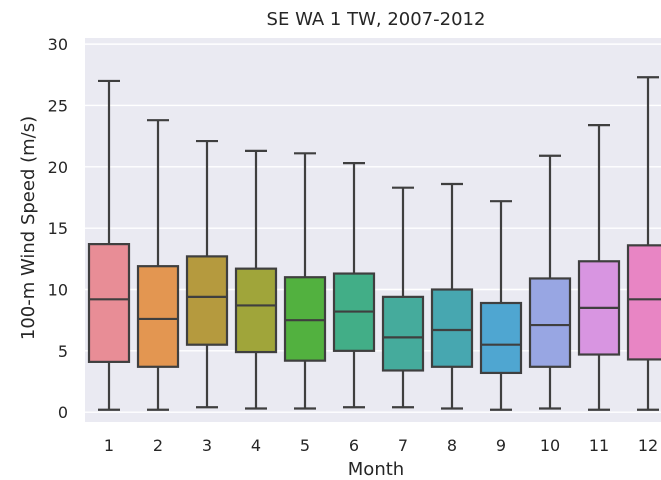 The image size is (661, 480). Describe the element at coordinates (354, 445) in the screenshot. I see `x-tick-label: 6` at that location.